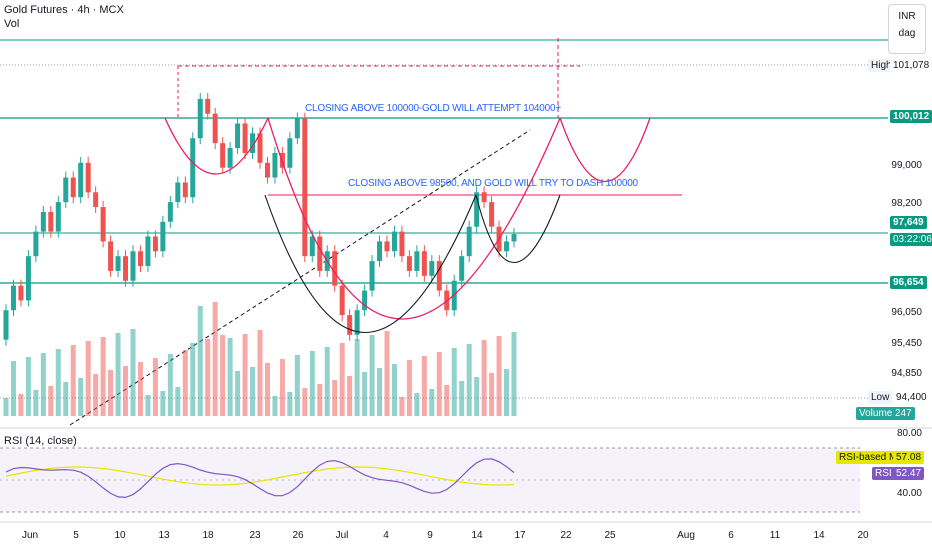  I want to click on currency-label: INR, so click(907, 16).